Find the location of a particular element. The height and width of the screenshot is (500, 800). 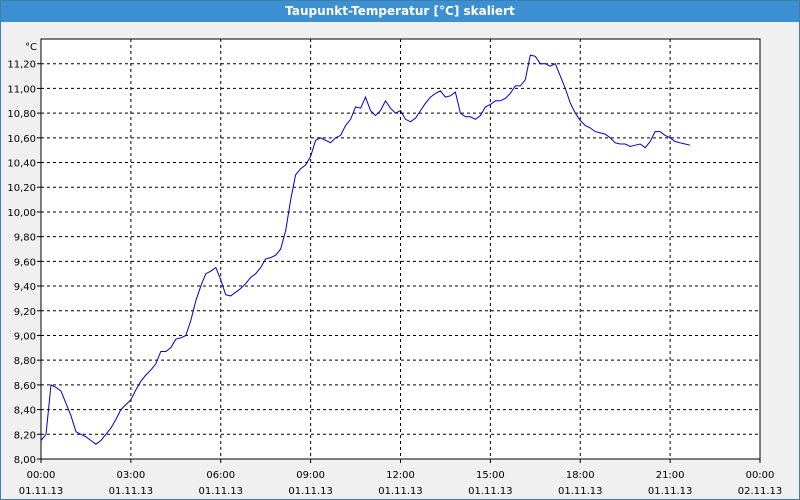

y-tick-label: 8,60 is located at coordinates (25, 386).